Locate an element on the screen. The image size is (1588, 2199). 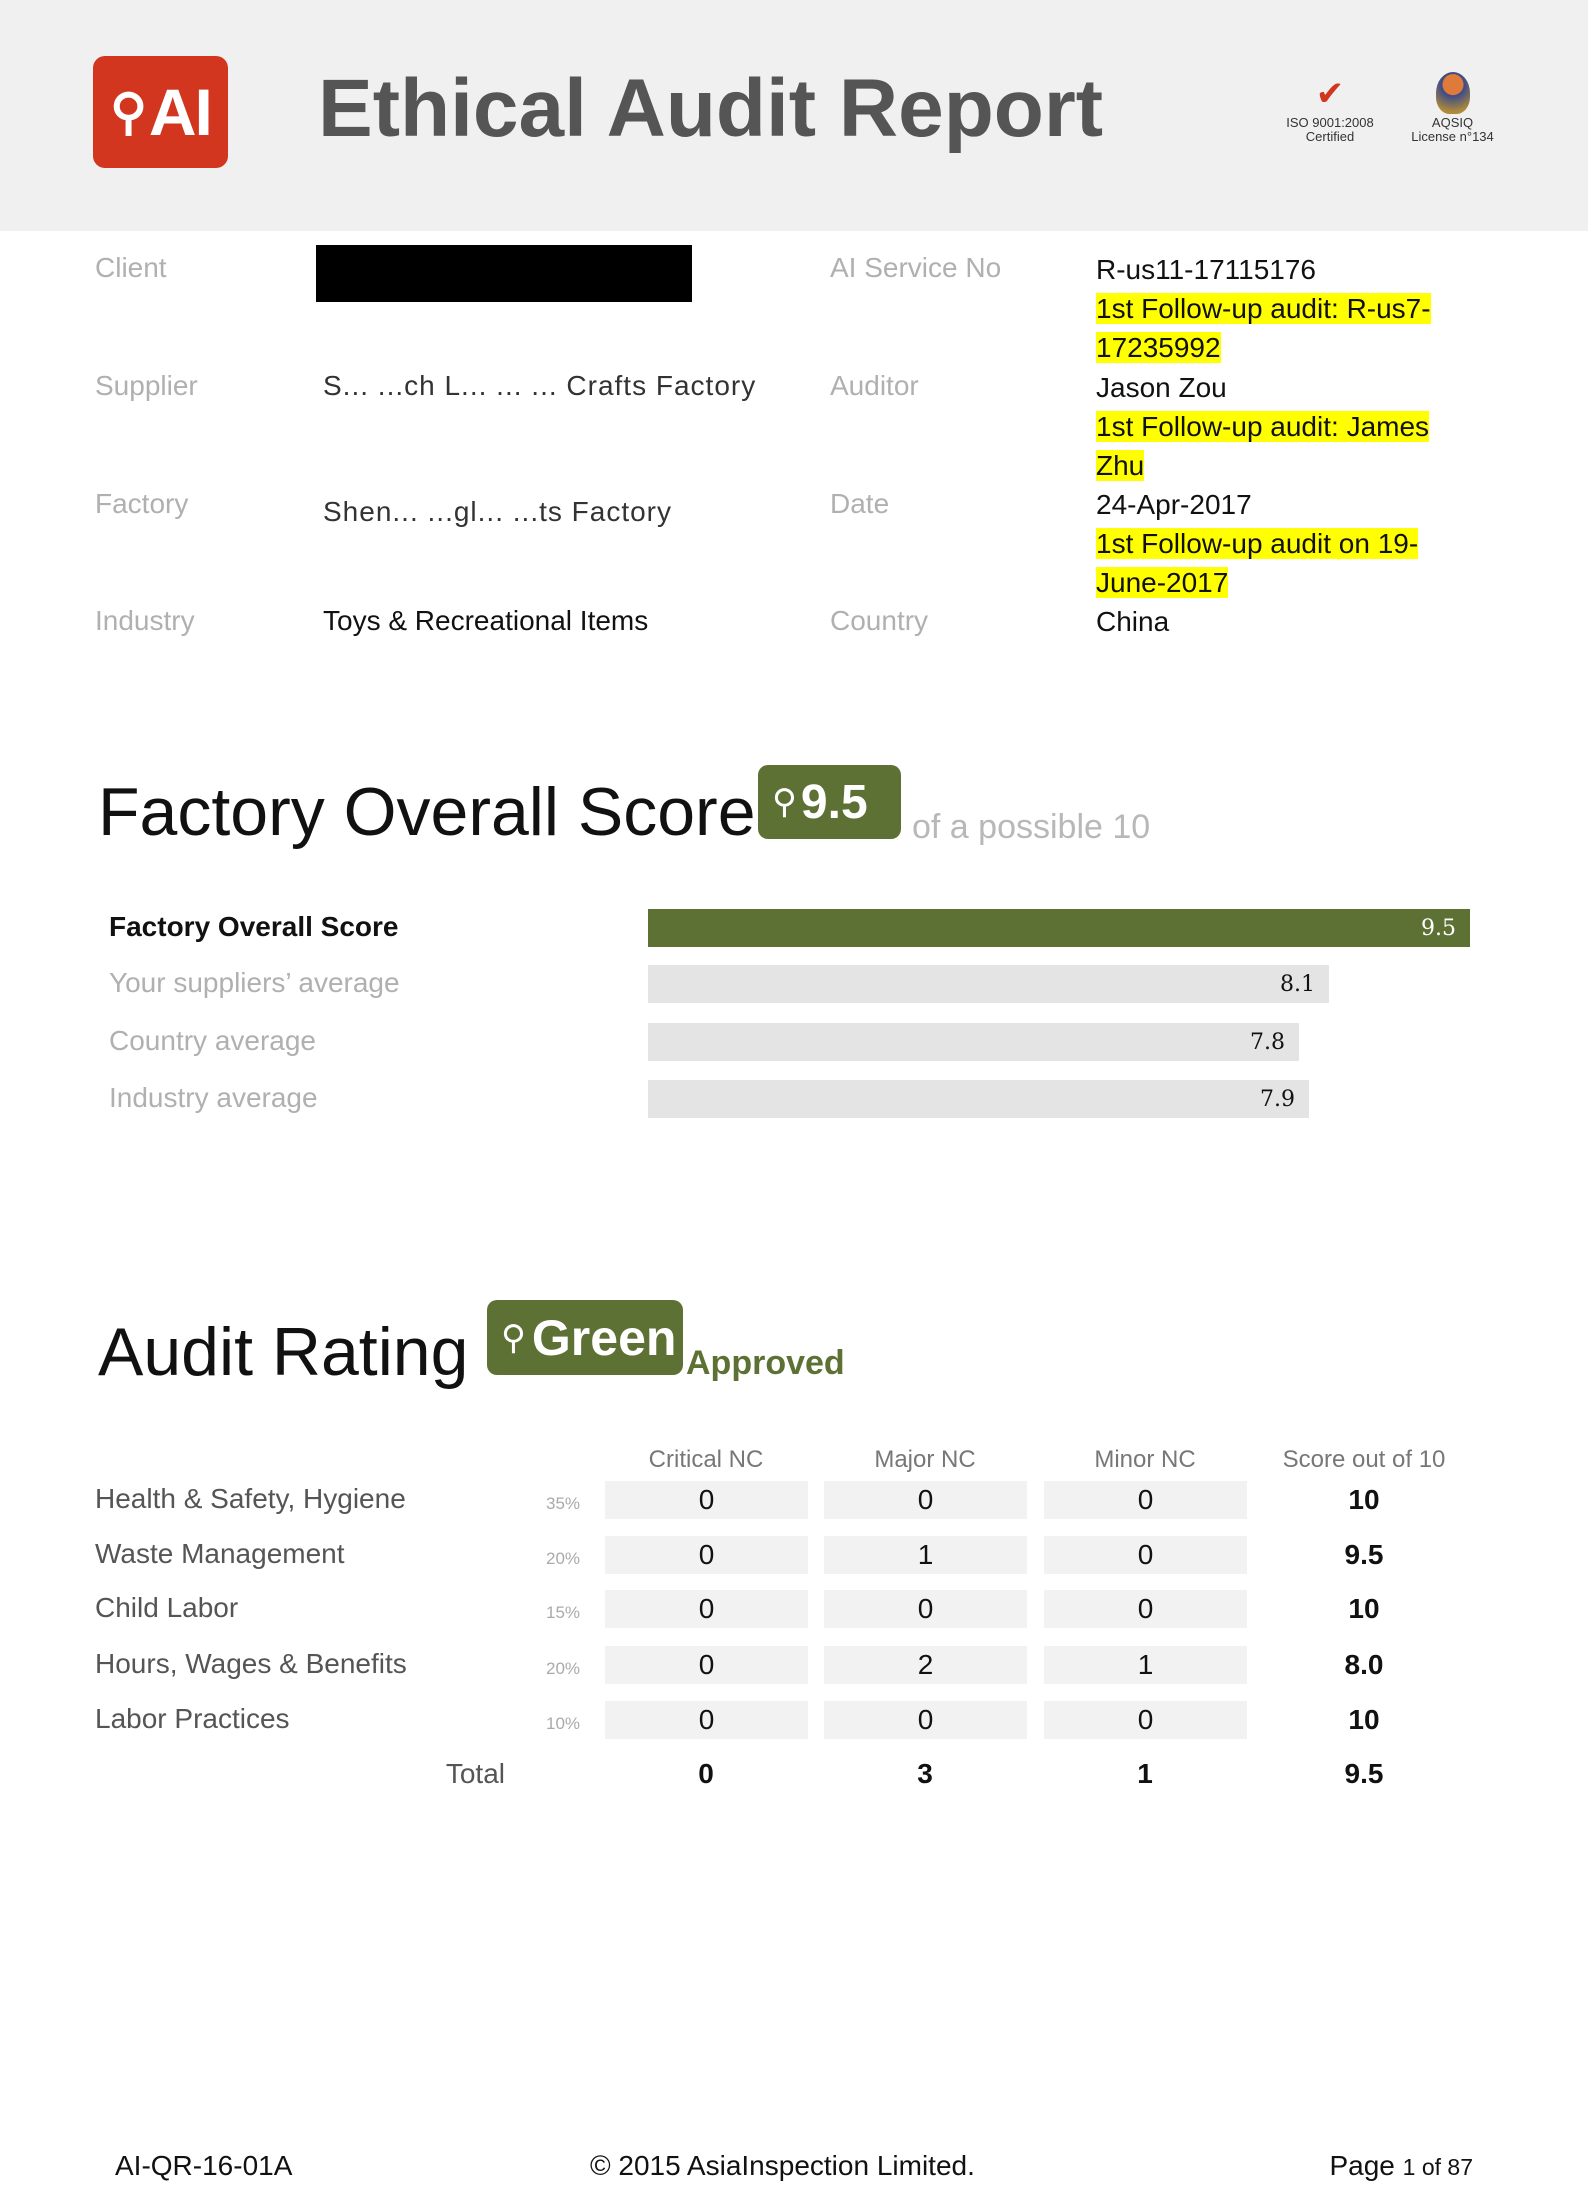
report-title: Ethical Audit Report is located at coordinates (711, 108).